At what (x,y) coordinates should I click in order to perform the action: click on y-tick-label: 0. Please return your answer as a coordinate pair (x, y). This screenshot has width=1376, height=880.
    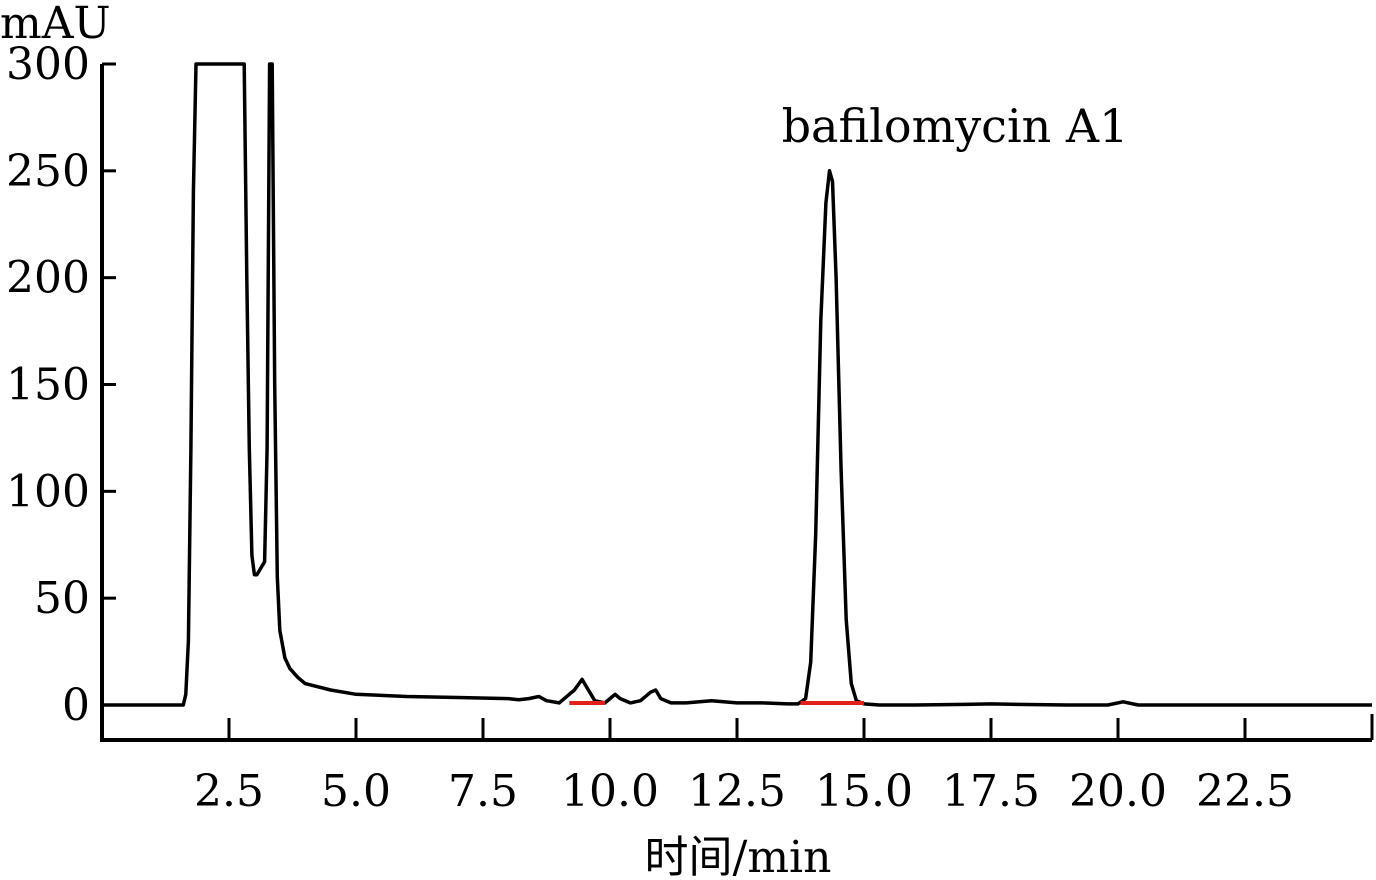
    Looking at the image, I should click on (76, 705).